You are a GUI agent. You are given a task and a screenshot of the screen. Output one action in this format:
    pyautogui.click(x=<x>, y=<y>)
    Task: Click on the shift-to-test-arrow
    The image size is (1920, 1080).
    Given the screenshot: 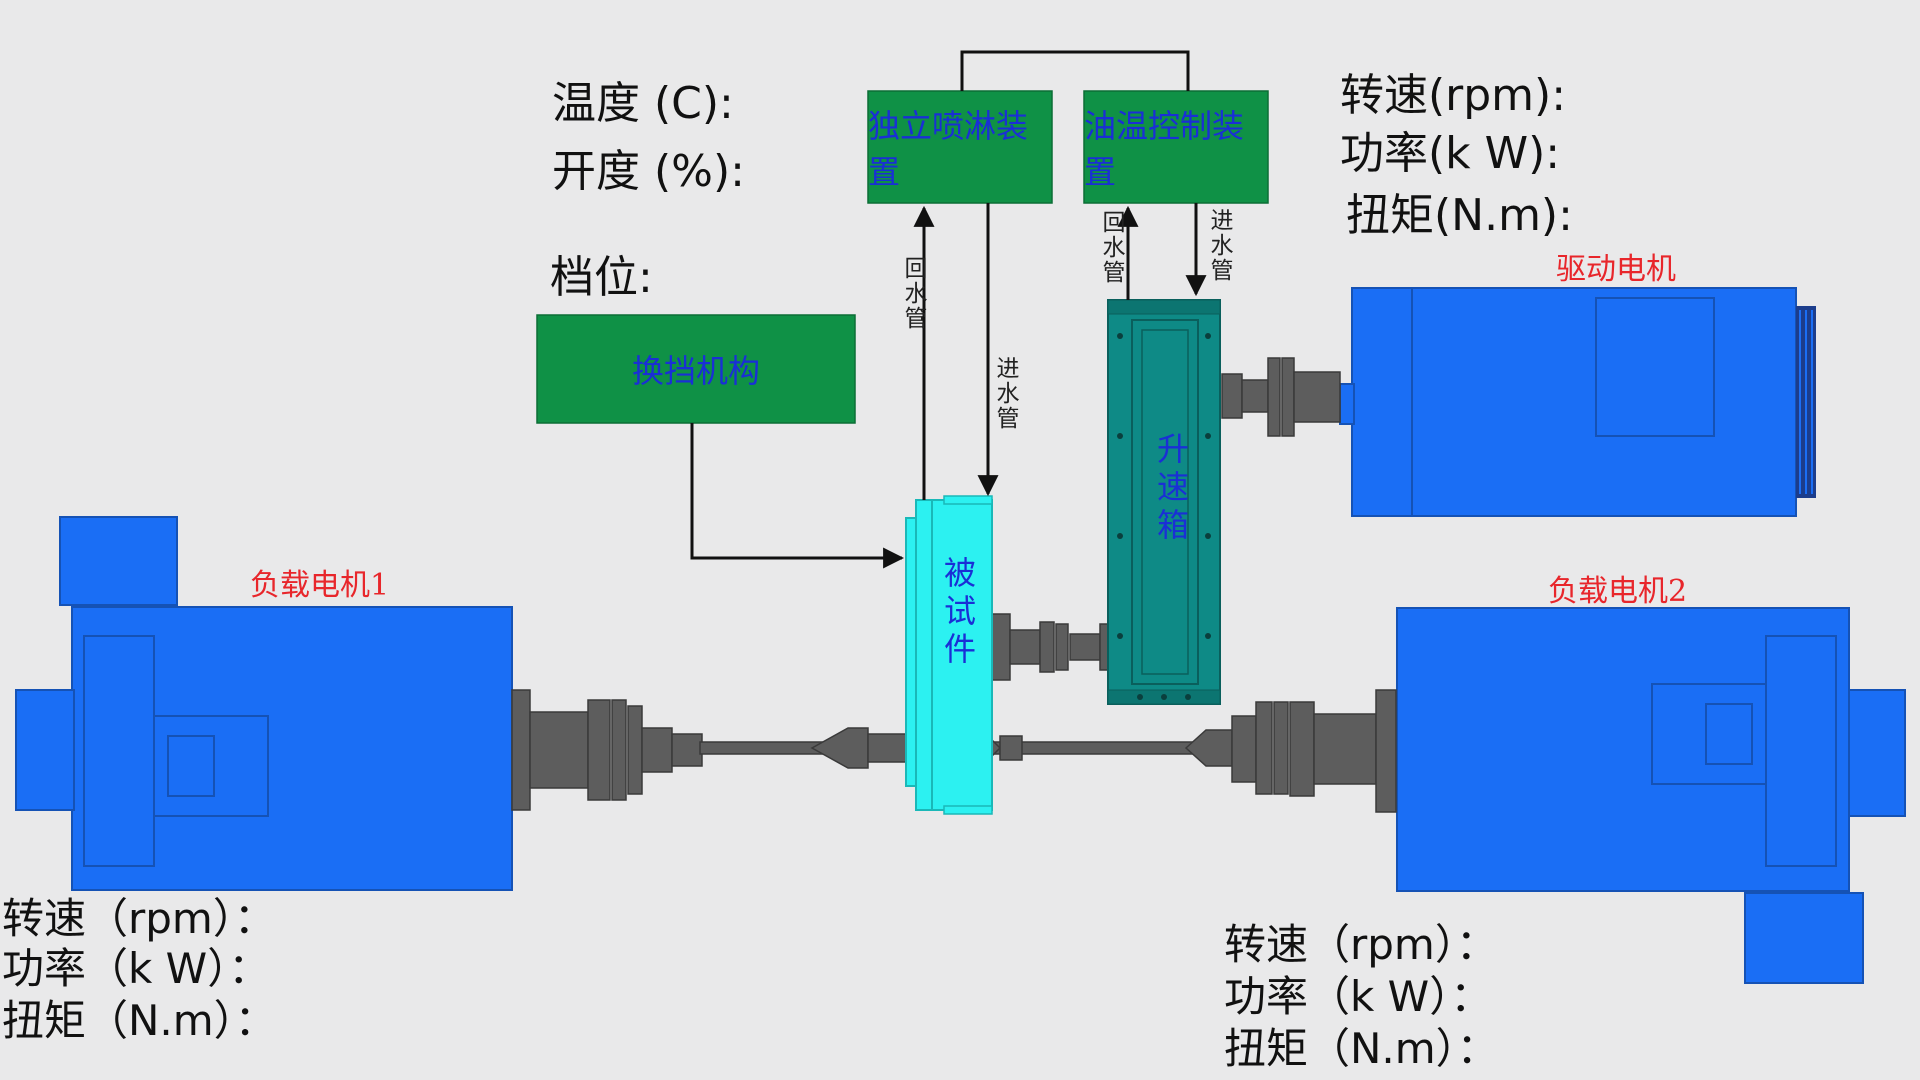 What is the action you would take?
    pyautogui.click(x=797, y=496)
    